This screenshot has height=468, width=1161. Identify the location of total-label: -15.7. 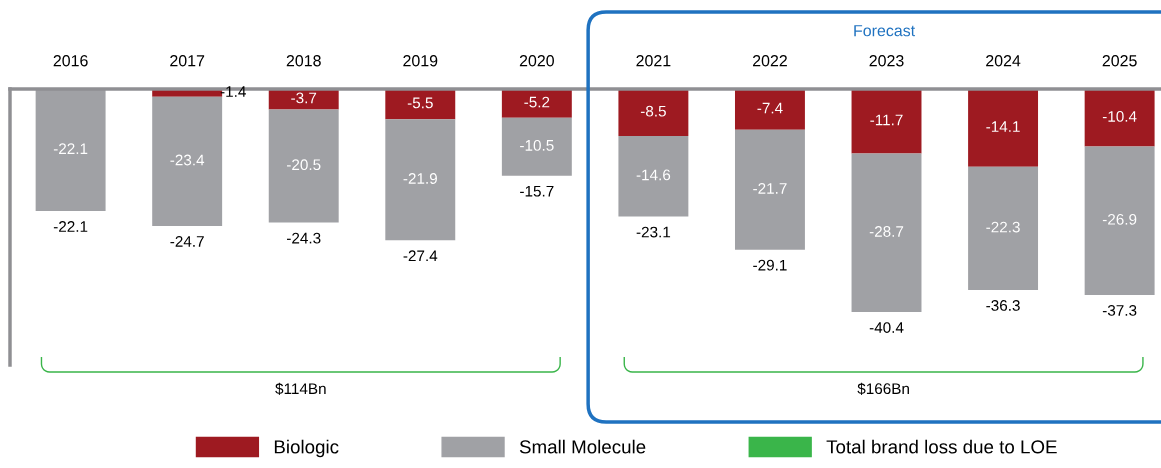
(537, 191).